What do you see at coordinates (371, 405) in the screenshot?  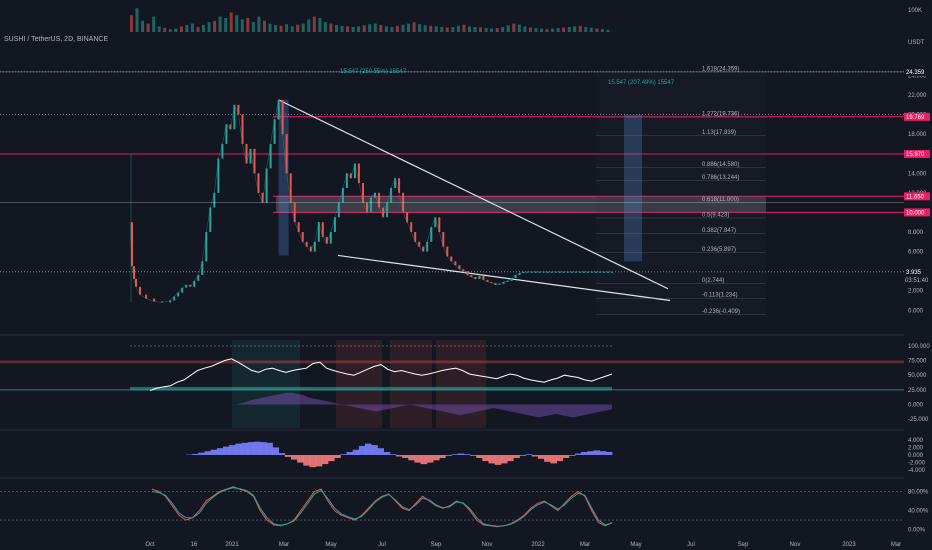 I see `osc-area` at bounding box center [371, 405].